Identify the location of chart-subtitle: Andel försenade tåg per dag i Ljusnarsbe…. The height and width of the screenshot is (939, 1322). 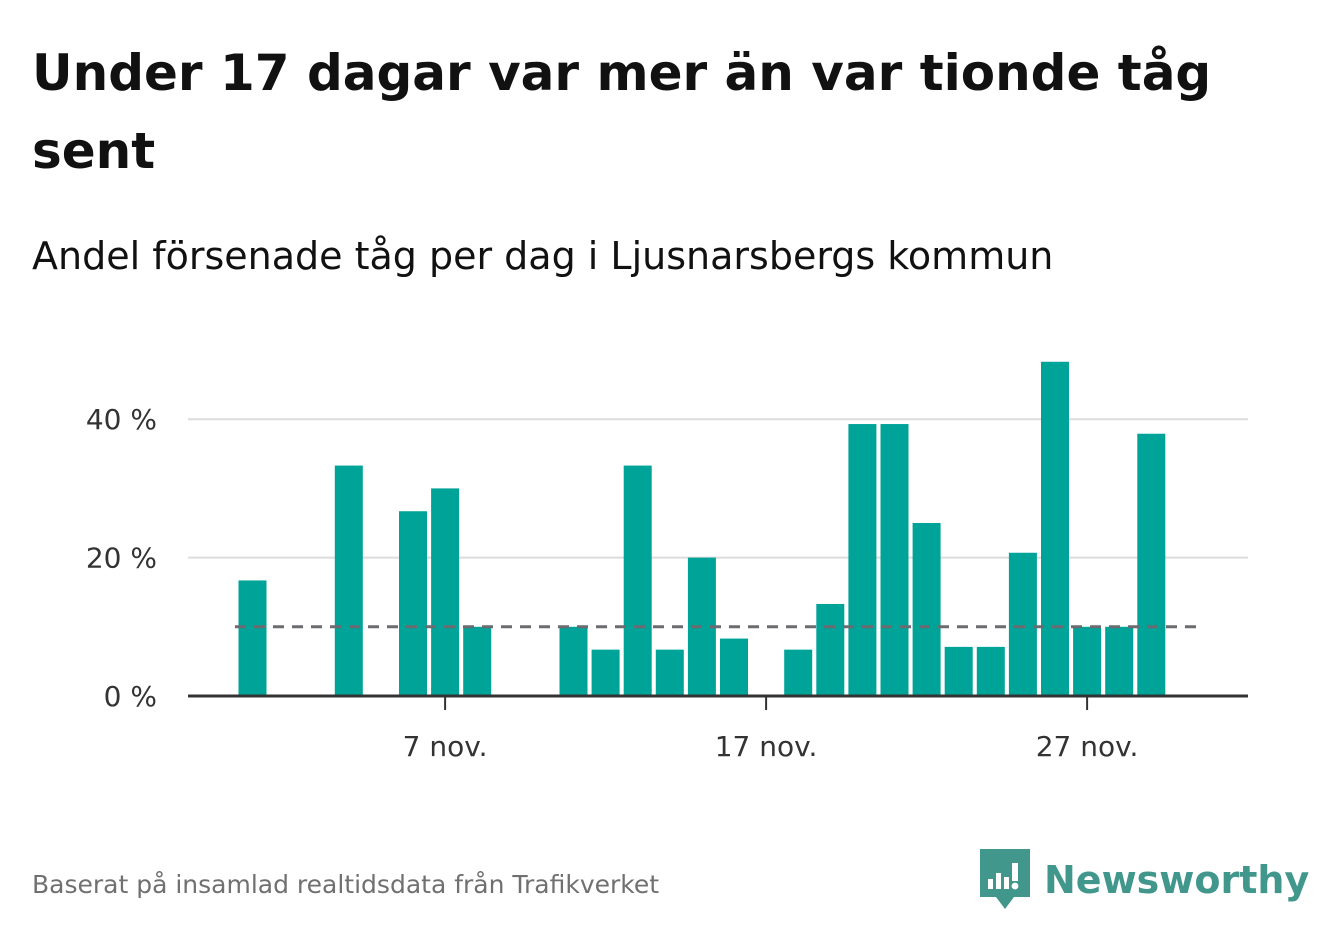
(543, 256).